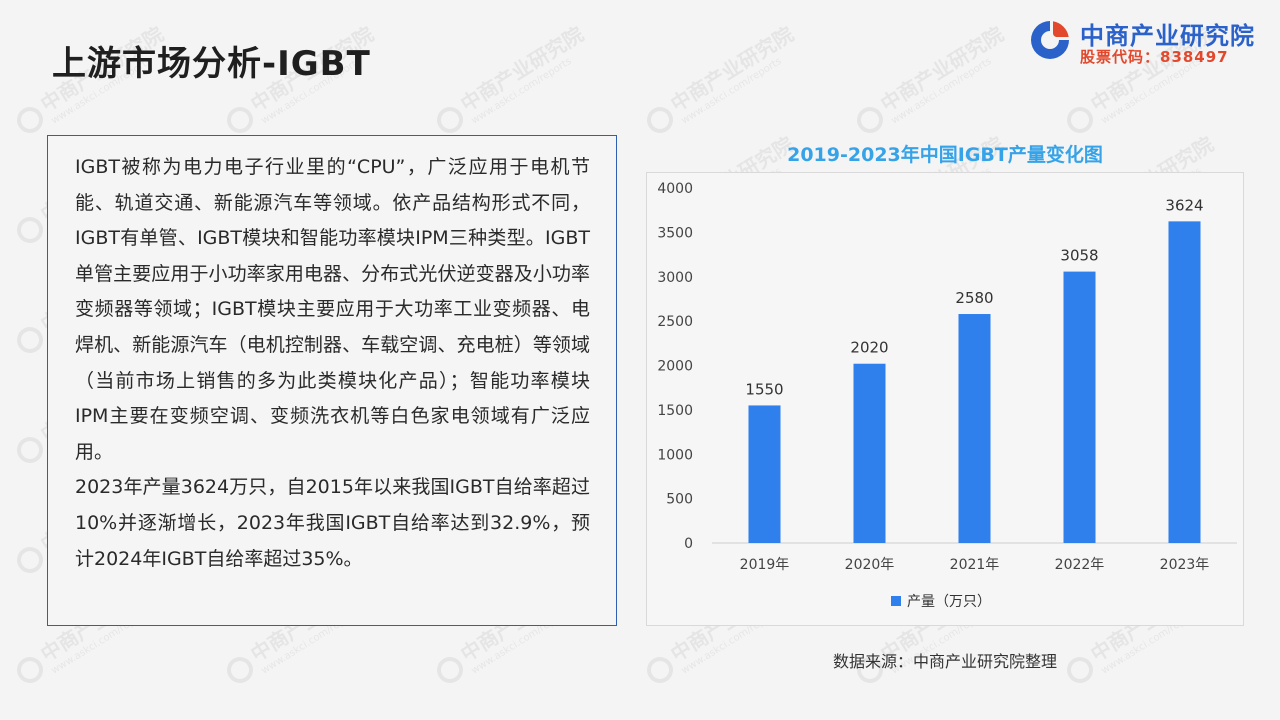  Describe the element at coordinates (896, 601) in the screenshot. I see `legend-swatch` at that location.